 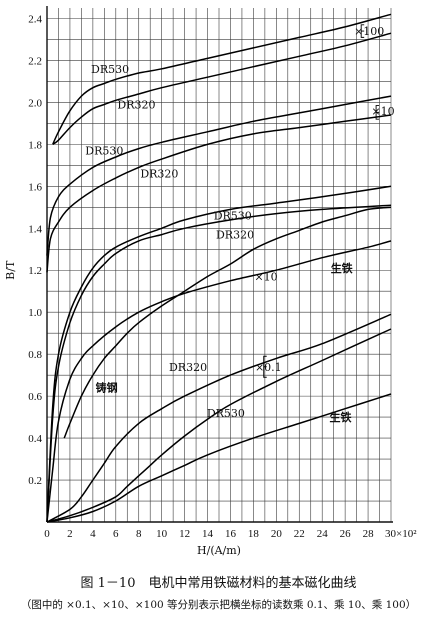 What do you see at coordinates (35, 61) in the screenshot?
I see `y-tick-label: 2.2` at bounding box center [35, 61].